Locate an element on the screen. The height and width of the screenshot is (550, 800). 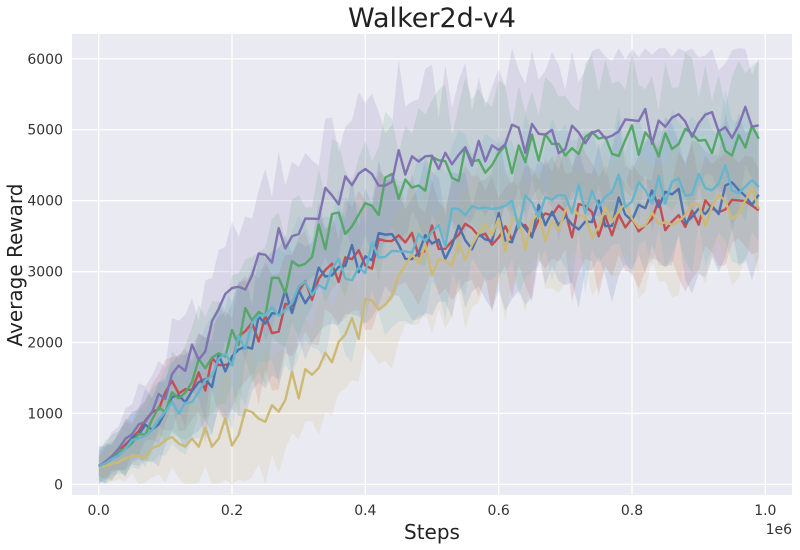
y-tick-label: 4000 is located at coordinates (45, 202).